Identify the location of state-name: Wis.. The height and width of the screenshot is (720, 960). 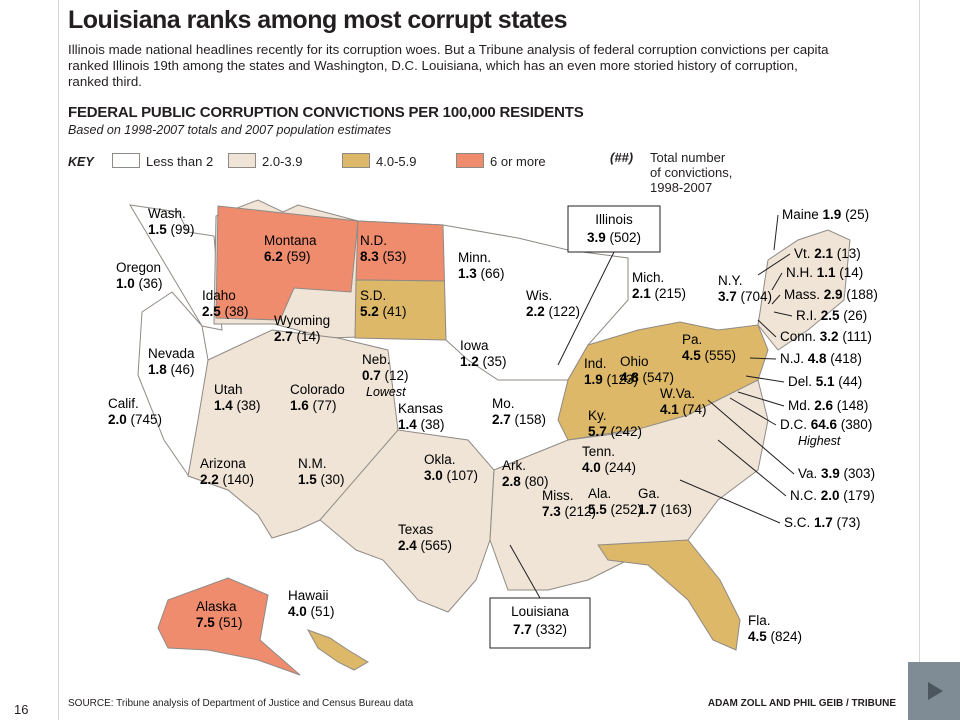
(539, 295).